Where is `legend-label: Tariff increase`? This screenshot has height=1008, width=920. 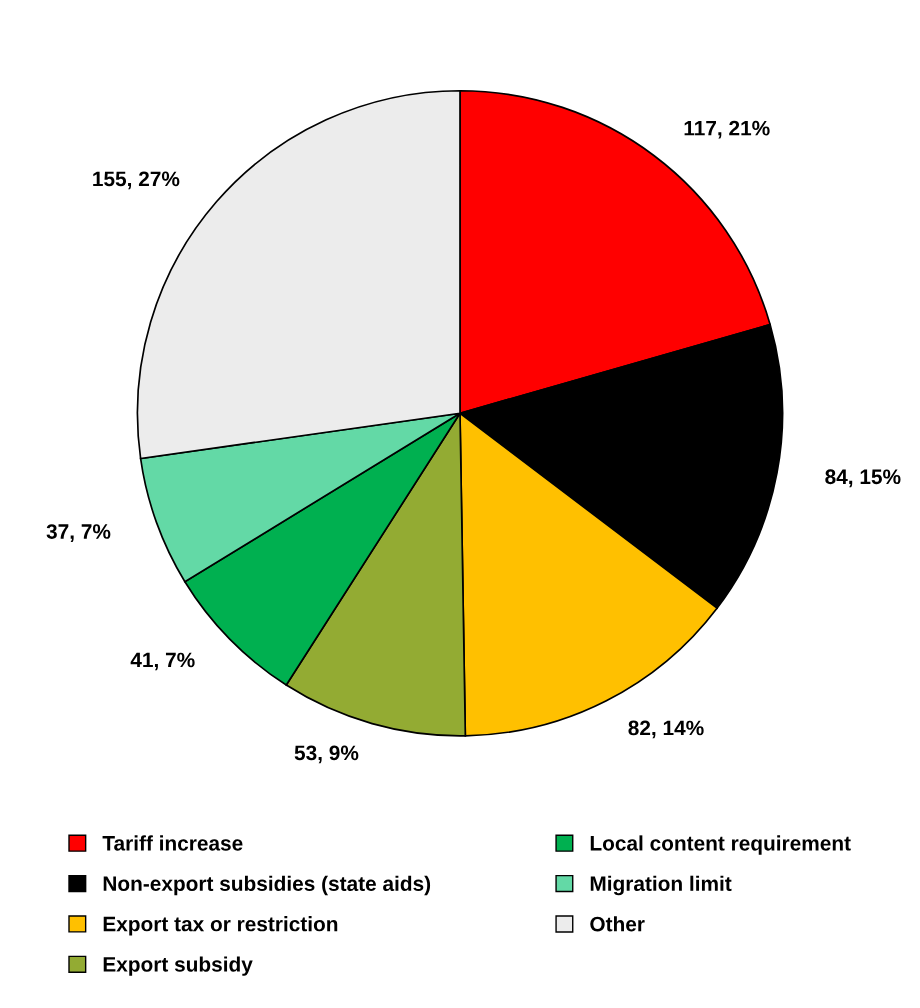 legend-label: Tariff increase is located at coordinates (172, 843).